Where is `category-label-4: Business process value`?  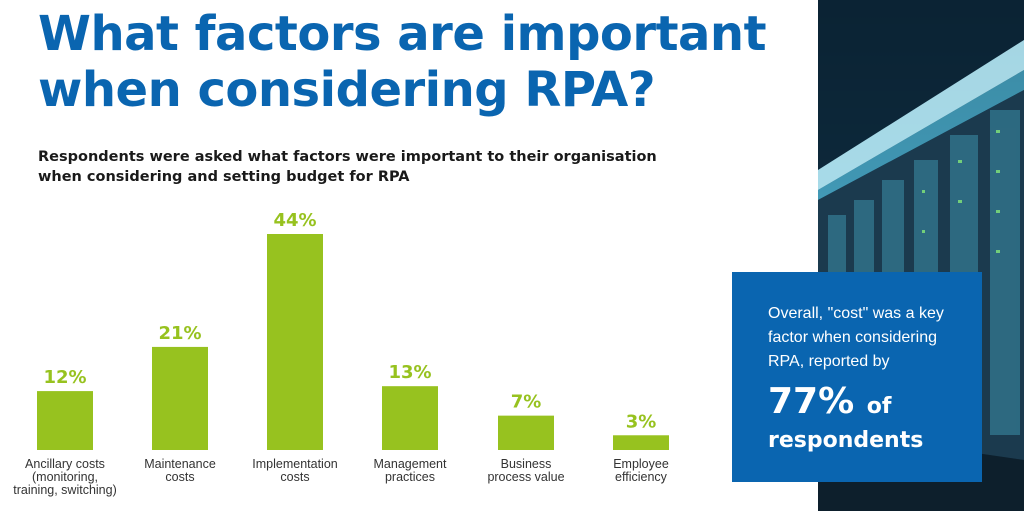
category-label-4: Business process value is located at coordinates (525, 470).